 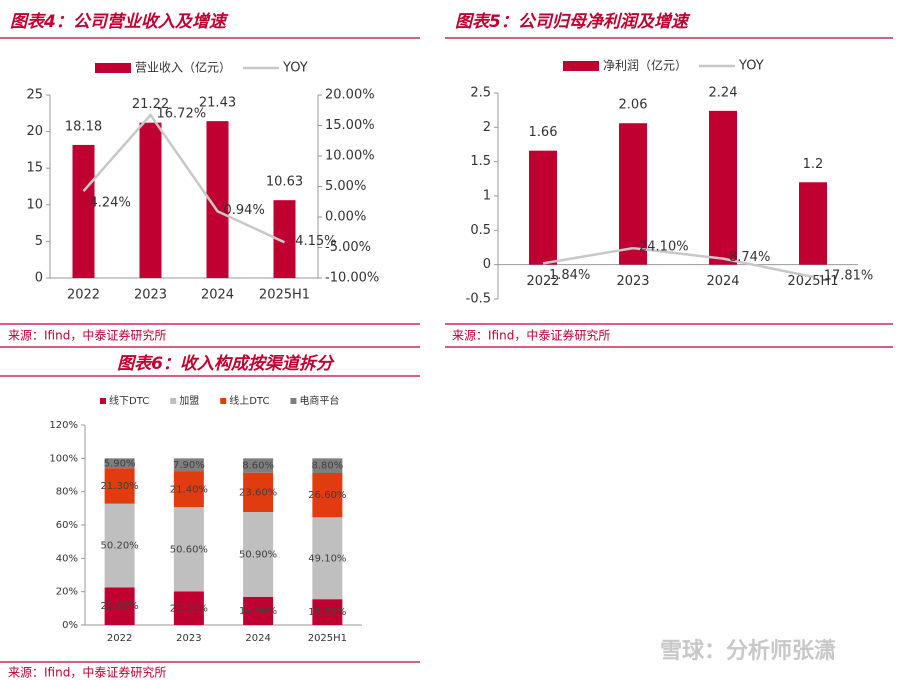 What do you see at coordinates (846, 275) in the screenshot?
I see `data-label: -17.81%` at bounding box center [846, 275].